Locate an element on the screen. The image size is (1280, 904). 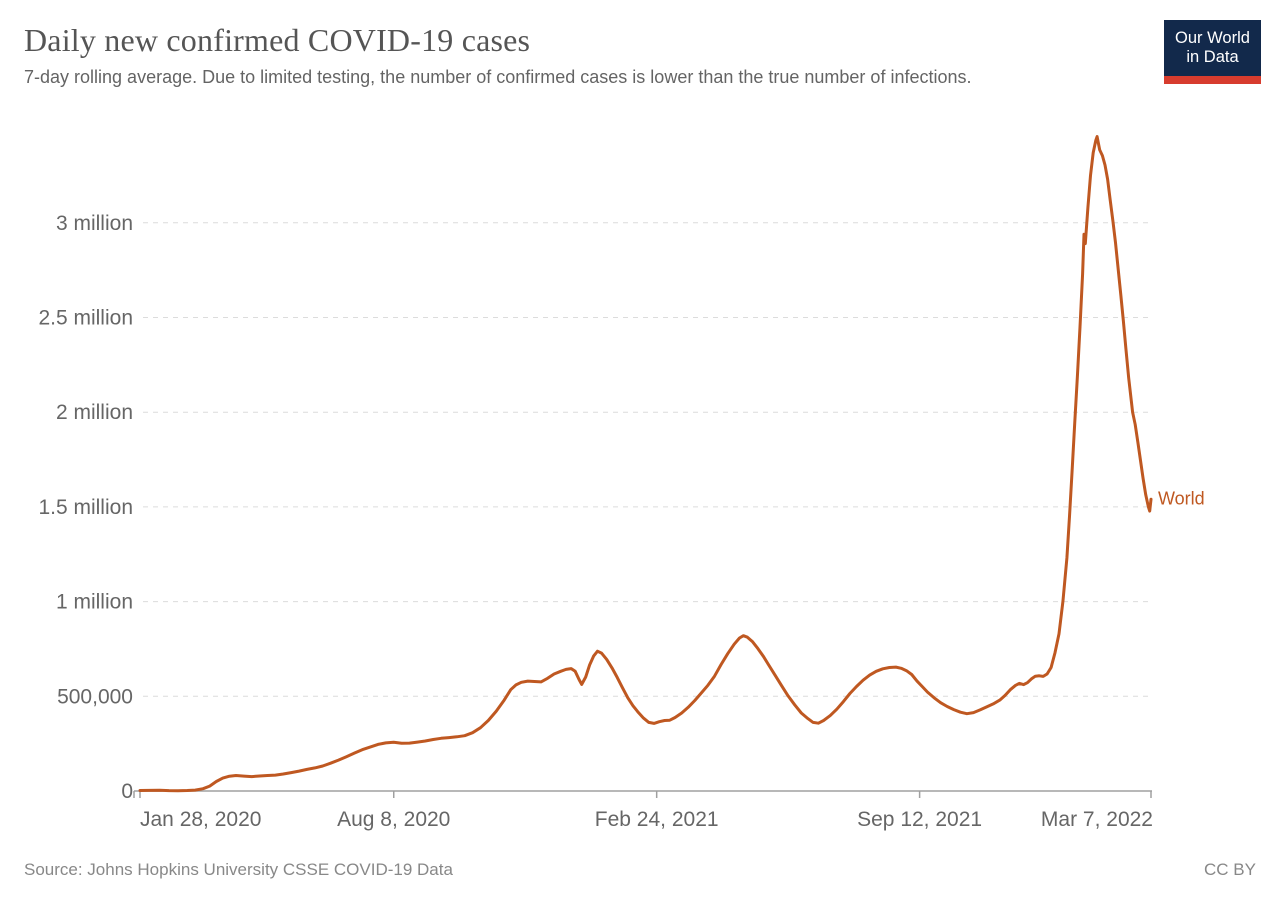
y-axis-tick-label: 1.5 million is located at coordinates (85, 507).